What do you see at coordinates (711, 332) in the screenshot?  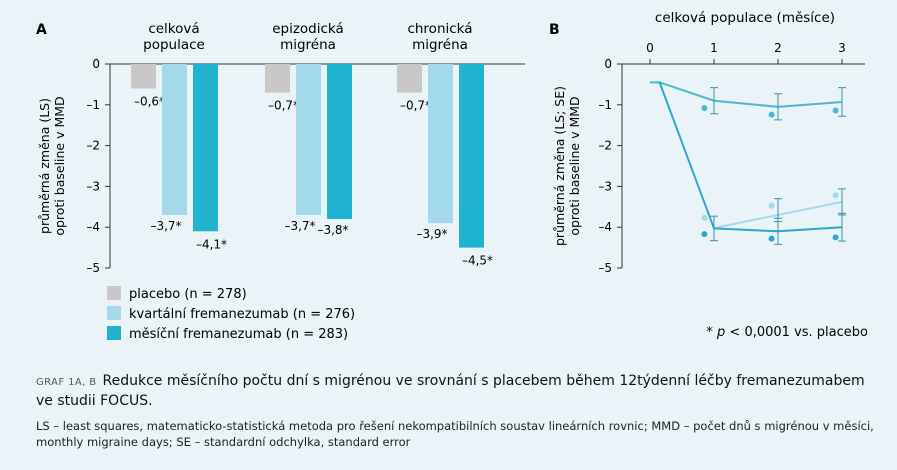 I see `significance-note-part: *` at bounding box center [711, 332].